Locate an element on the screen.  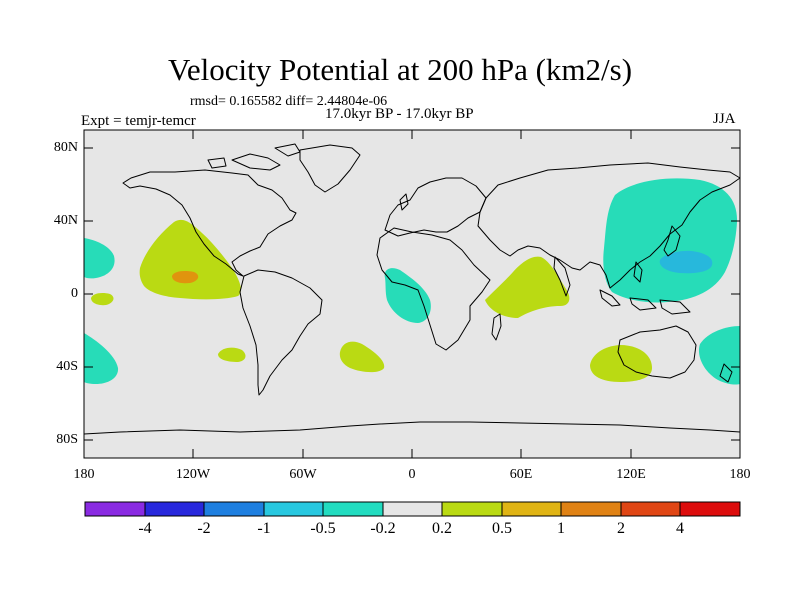
coast-asia is located at coordinates (609, 225).